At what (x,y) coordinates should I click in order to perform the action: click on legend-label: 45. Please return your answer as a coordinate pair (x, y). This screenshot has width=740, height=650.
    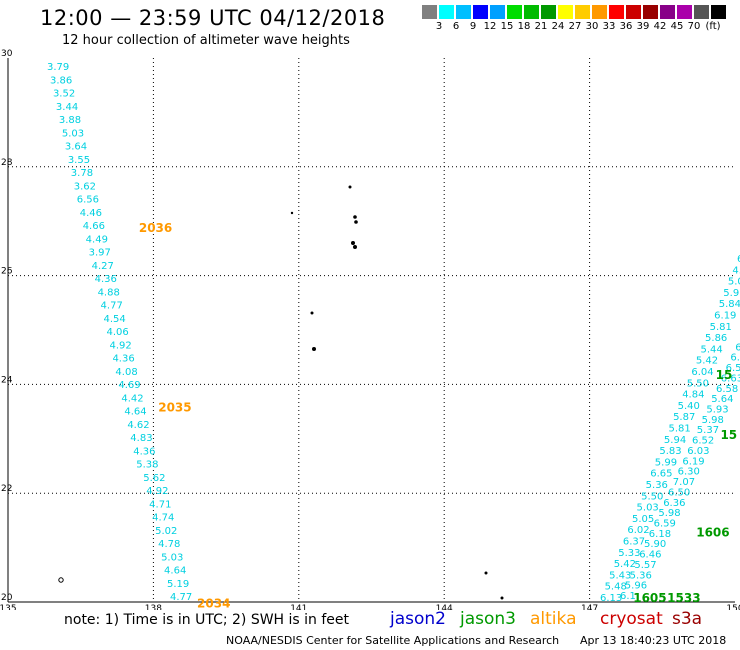
    Looking at the image, I should click on (677, 26).